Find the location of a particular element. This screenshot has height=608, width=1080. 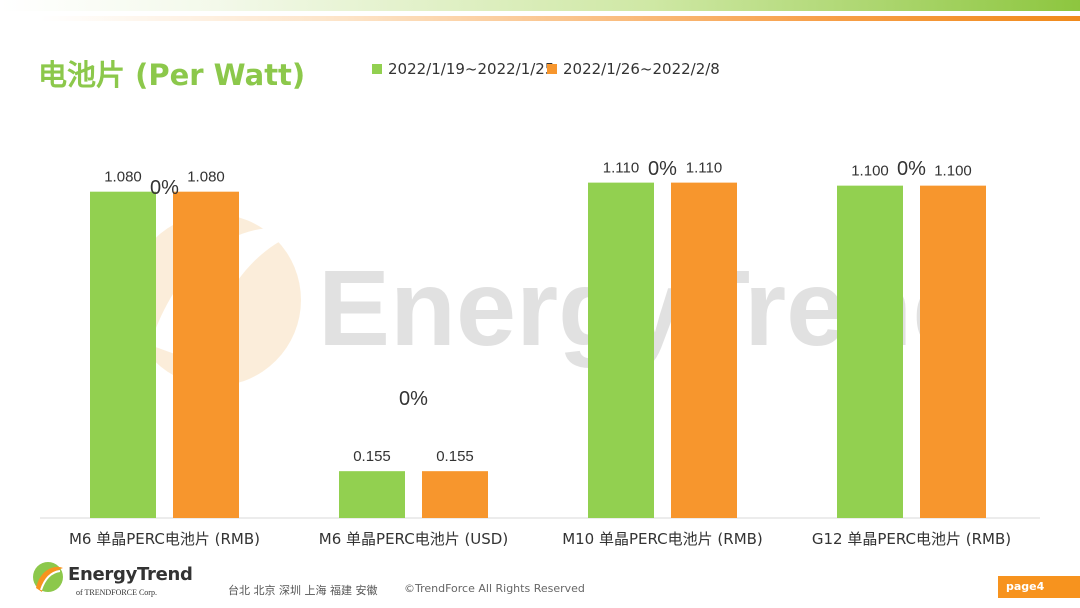

change-label-1: 0% is located at coordinates (164, 188).